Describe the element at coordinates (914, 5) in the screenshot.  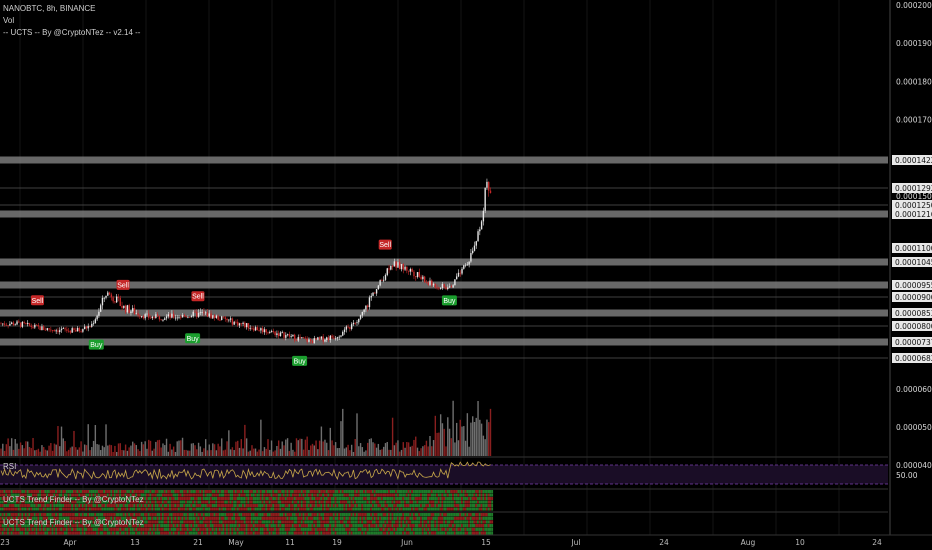
I see `price-axis-tick: 0.00020000` at that location.